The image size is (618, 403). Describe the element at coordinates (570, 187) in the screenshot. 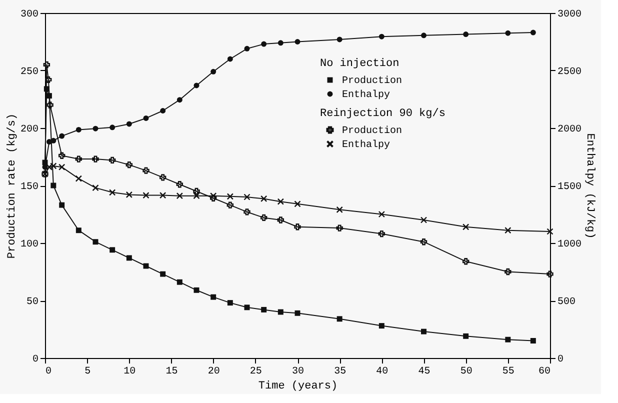

I see `y2-tick-label: 1500` at that location.